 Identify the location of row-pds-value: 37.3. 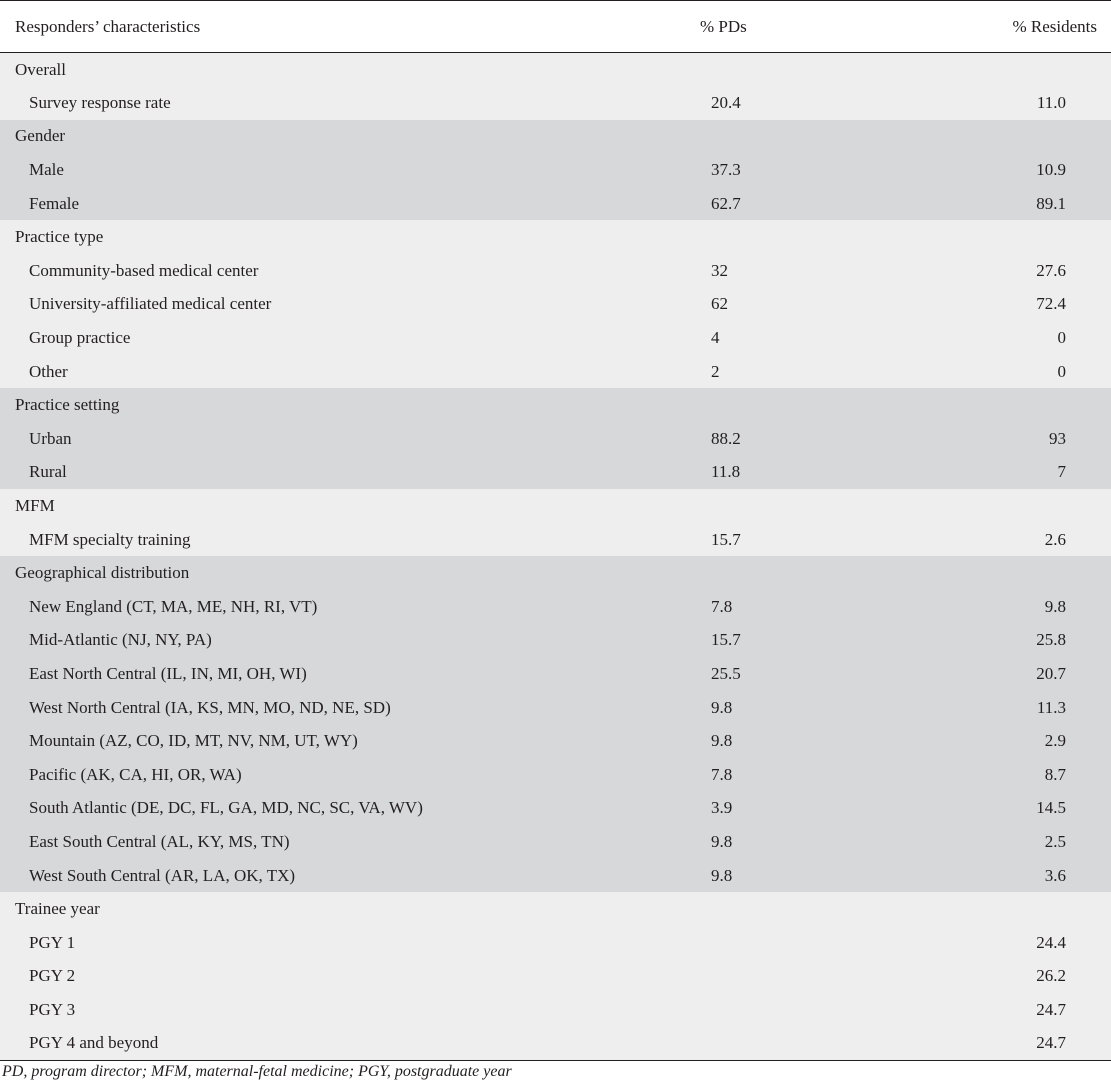
(726, 170).